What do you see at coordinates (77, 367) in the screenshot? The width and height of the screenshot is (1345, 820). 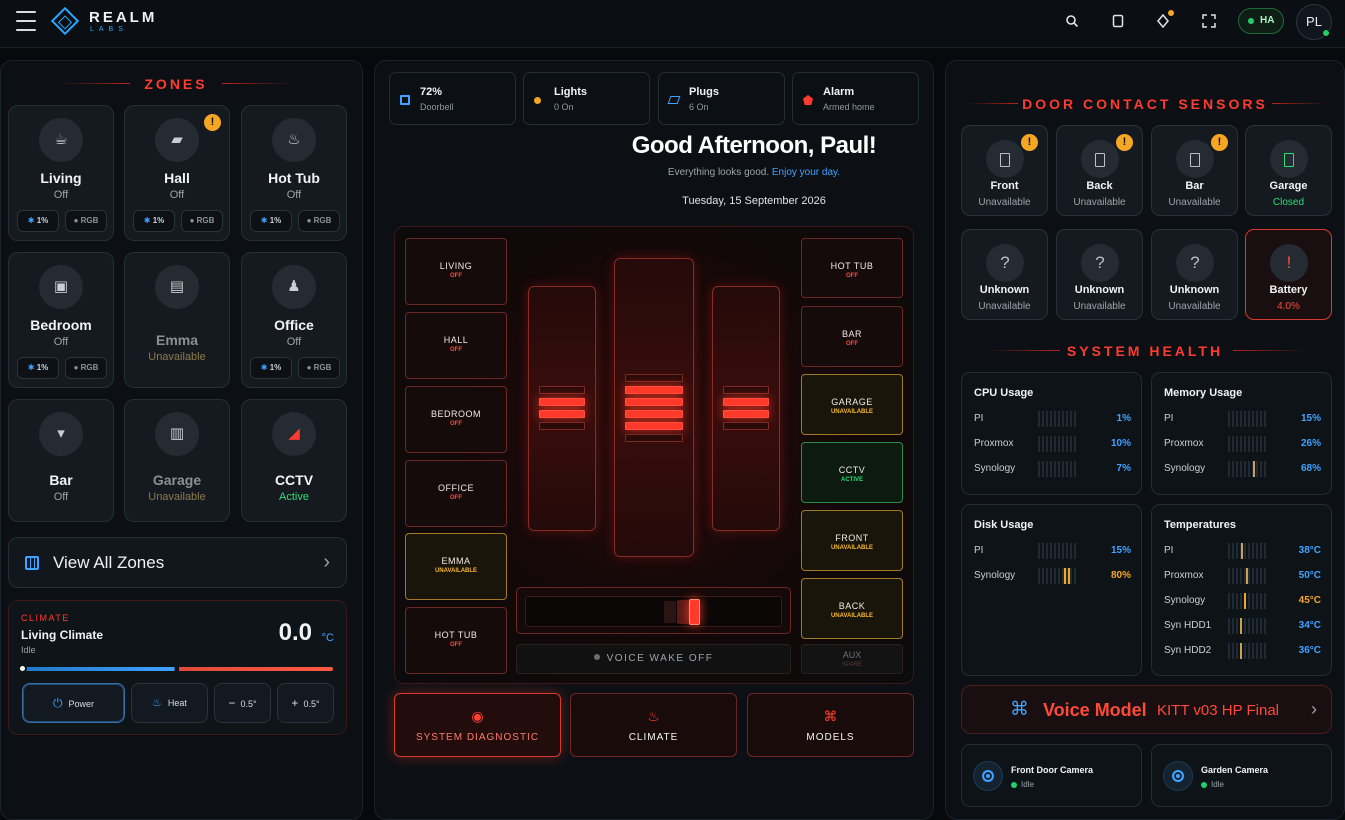 I see `rgb-icon: ●` at bounding box center [77, 367].